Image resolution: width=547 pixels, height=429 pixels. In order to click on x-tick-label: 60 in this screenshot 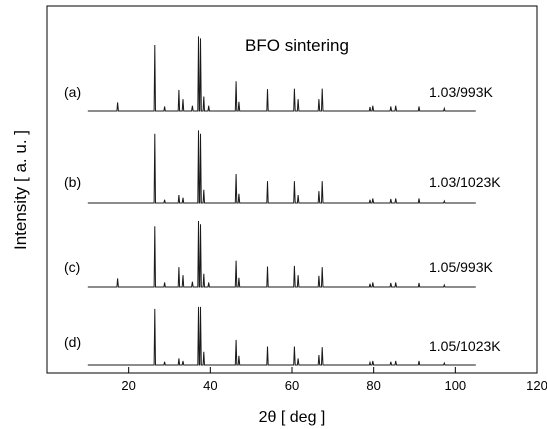, I will do `click(292, 385)`.